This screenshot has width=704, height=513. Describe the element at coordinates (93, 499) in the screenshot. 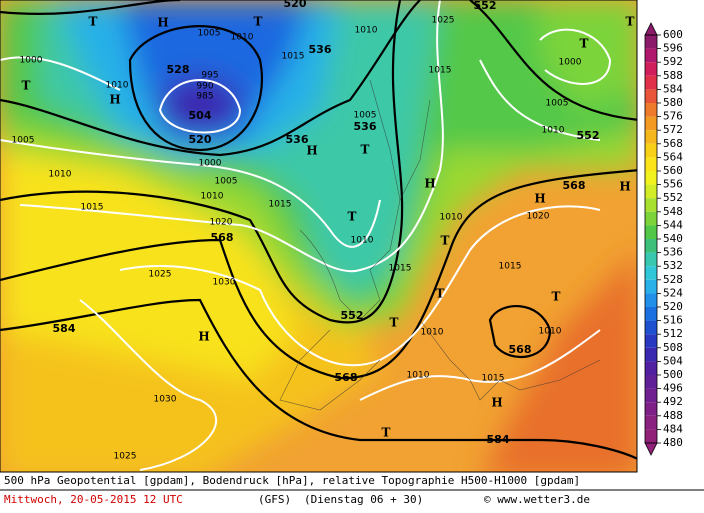

I see `footer-date: Mittwoch, 20-05-2015 12 UTC` at that location.